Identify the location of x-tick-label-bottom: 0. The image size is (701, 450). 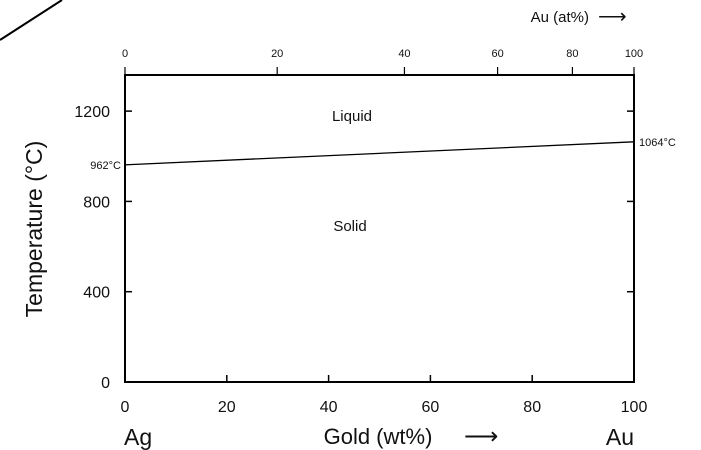
(125, 407).